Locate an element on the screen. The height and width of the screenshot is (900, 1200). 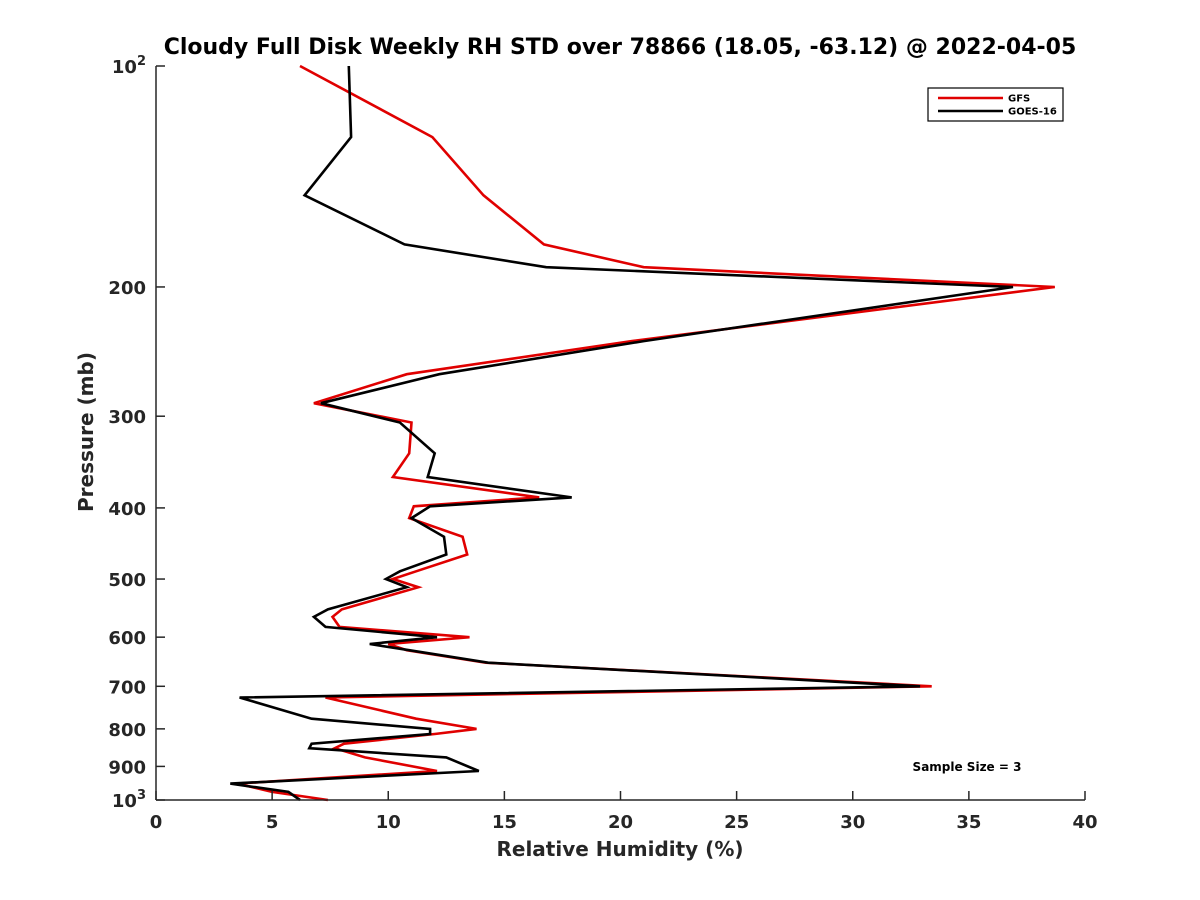
x-tick-label: 40 is located at coordinates (1084, 822).